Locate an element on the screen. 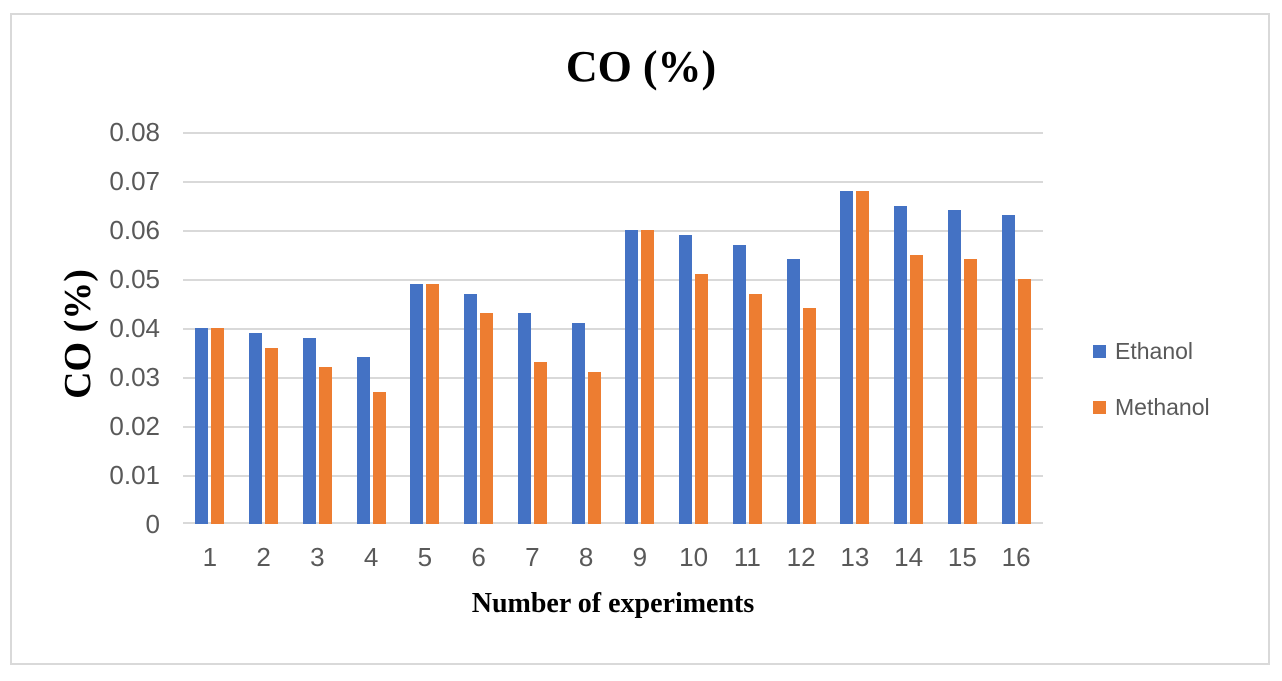  legend-label: Ethanol is located at coordinates (1154, 351).